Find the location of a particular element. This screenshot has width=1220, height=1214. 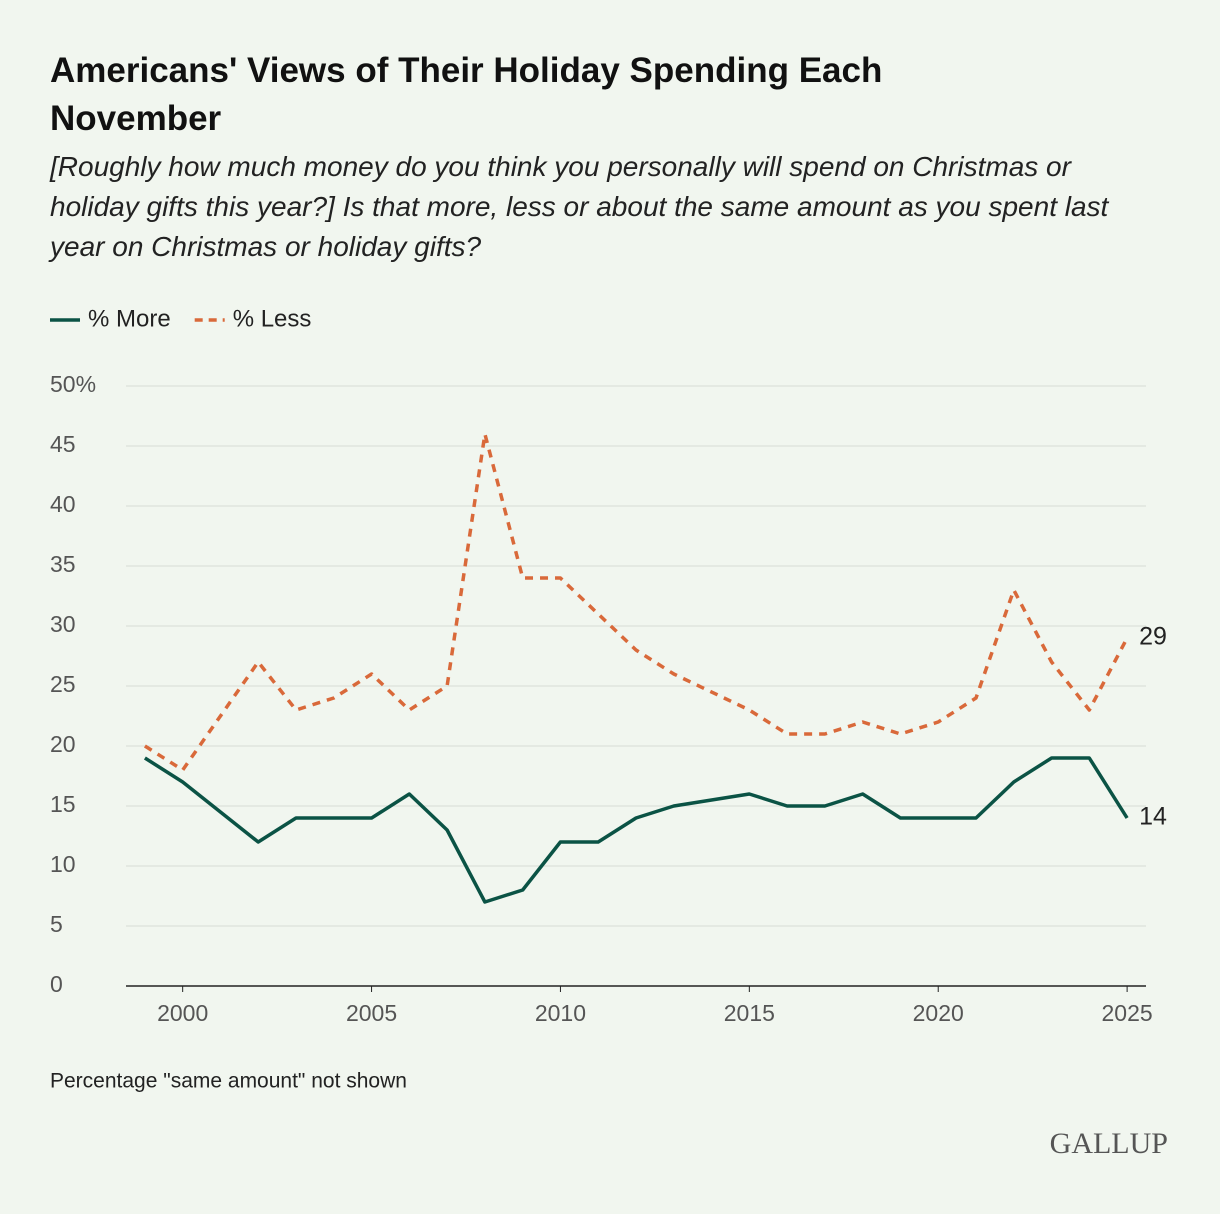

end-label: 29 is located at coordinates (1153, 637).